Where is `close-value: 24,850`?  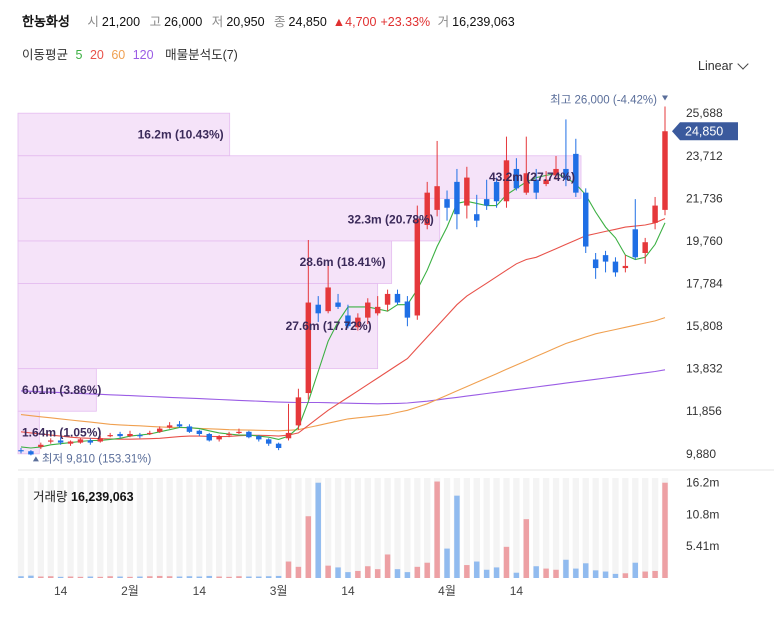
close-value: 24,850 is located at coordinates (307, 22).